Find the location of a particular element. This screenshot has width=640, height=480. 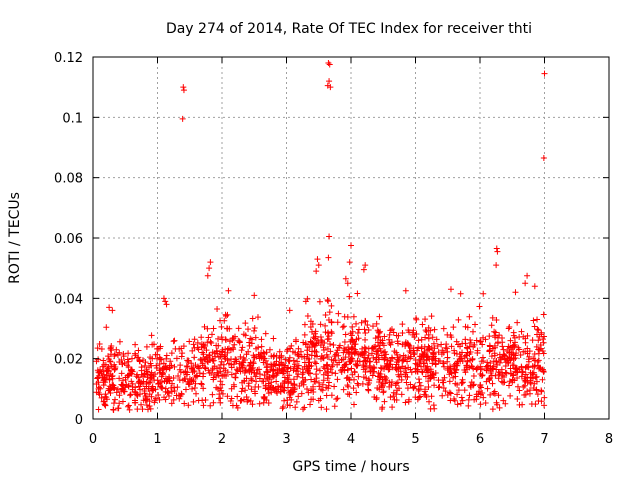

x-tick-label: 4 is located at coordinates (351, 439).